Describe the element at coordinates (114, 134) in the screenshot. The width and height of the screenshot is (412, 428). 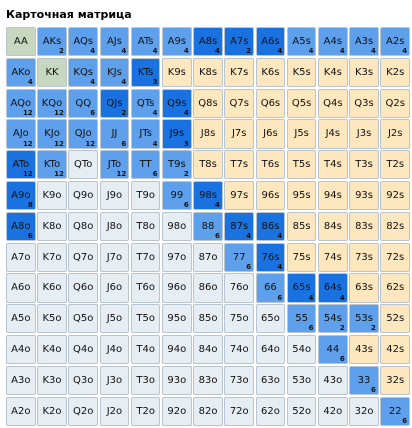
I see `hand-cell: JJ 6` at that location.